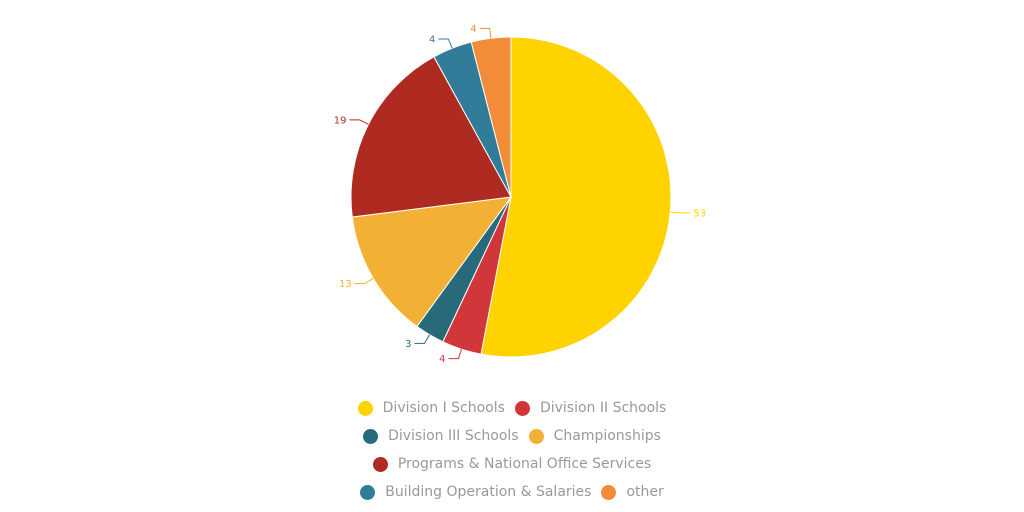 The width and height of the screenshot is (1024, 512). What do you see at coordinates (408, 344) in the screenshot?
I see `data-label: 3` at bounding box center [408, 344].